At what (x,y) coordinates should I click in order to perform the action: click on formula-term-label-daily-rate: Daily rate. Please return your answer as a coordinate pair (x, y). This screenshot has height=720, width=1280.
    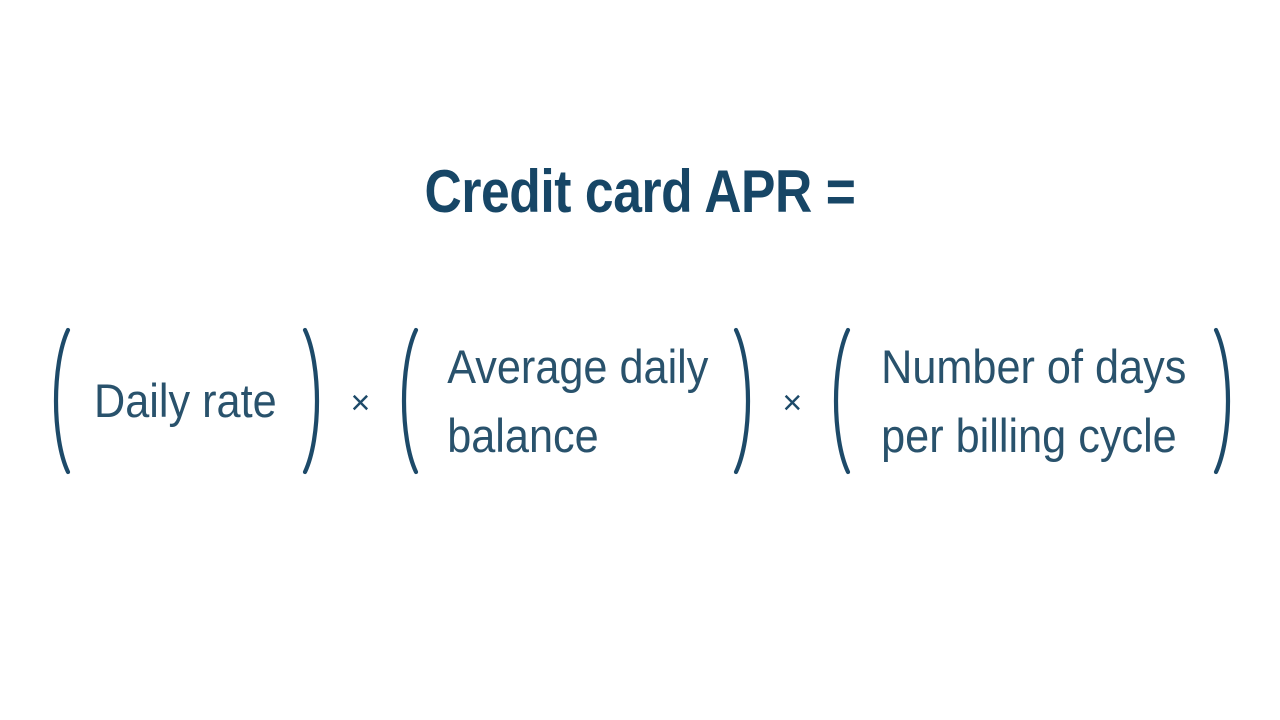
    Looking at the image, I should click on (185, 400).